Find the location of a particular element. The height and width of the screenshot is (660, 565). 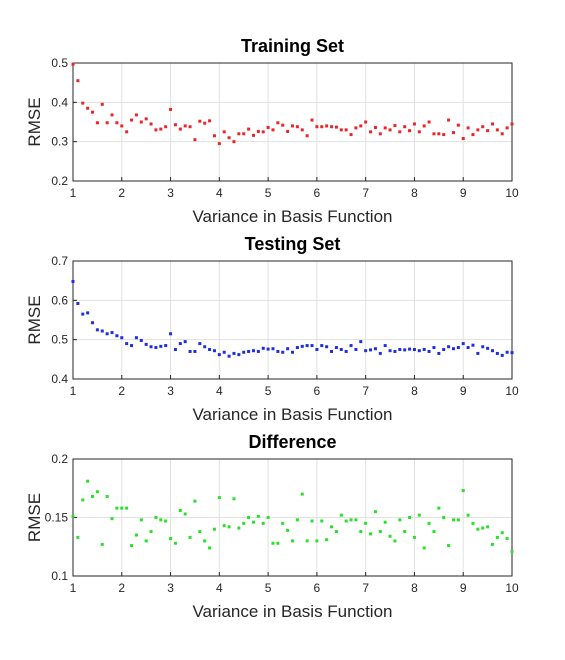

x-tick-label: 3 is located at coordinates (170, 588).